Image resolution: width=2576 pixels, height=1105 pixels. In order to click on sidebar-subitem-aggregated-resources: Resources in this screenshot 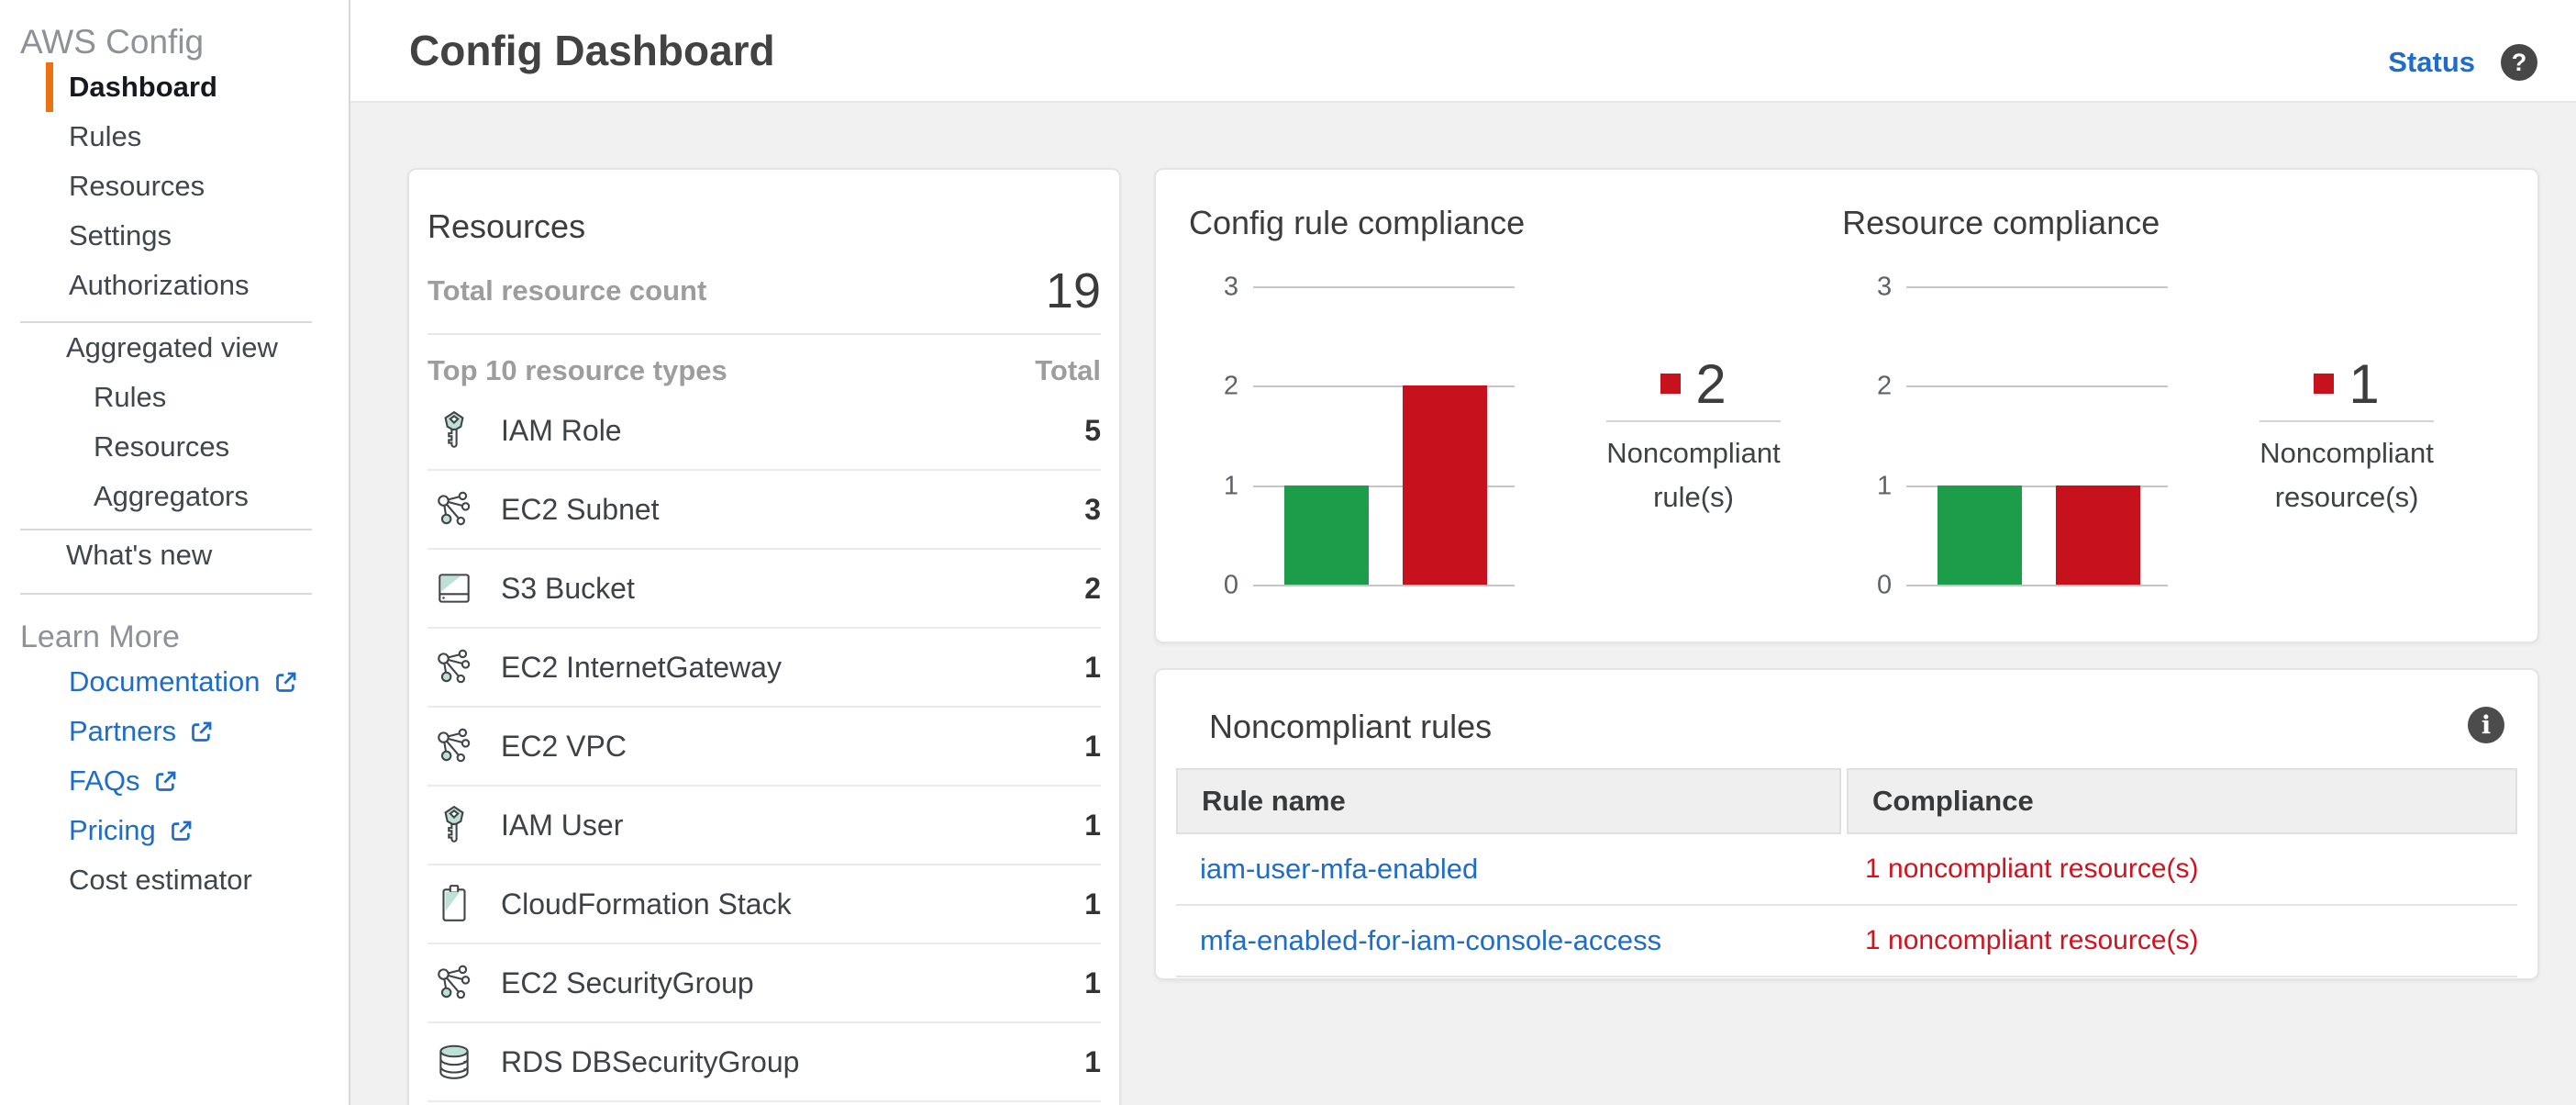, I will do `click(162, 446)`.